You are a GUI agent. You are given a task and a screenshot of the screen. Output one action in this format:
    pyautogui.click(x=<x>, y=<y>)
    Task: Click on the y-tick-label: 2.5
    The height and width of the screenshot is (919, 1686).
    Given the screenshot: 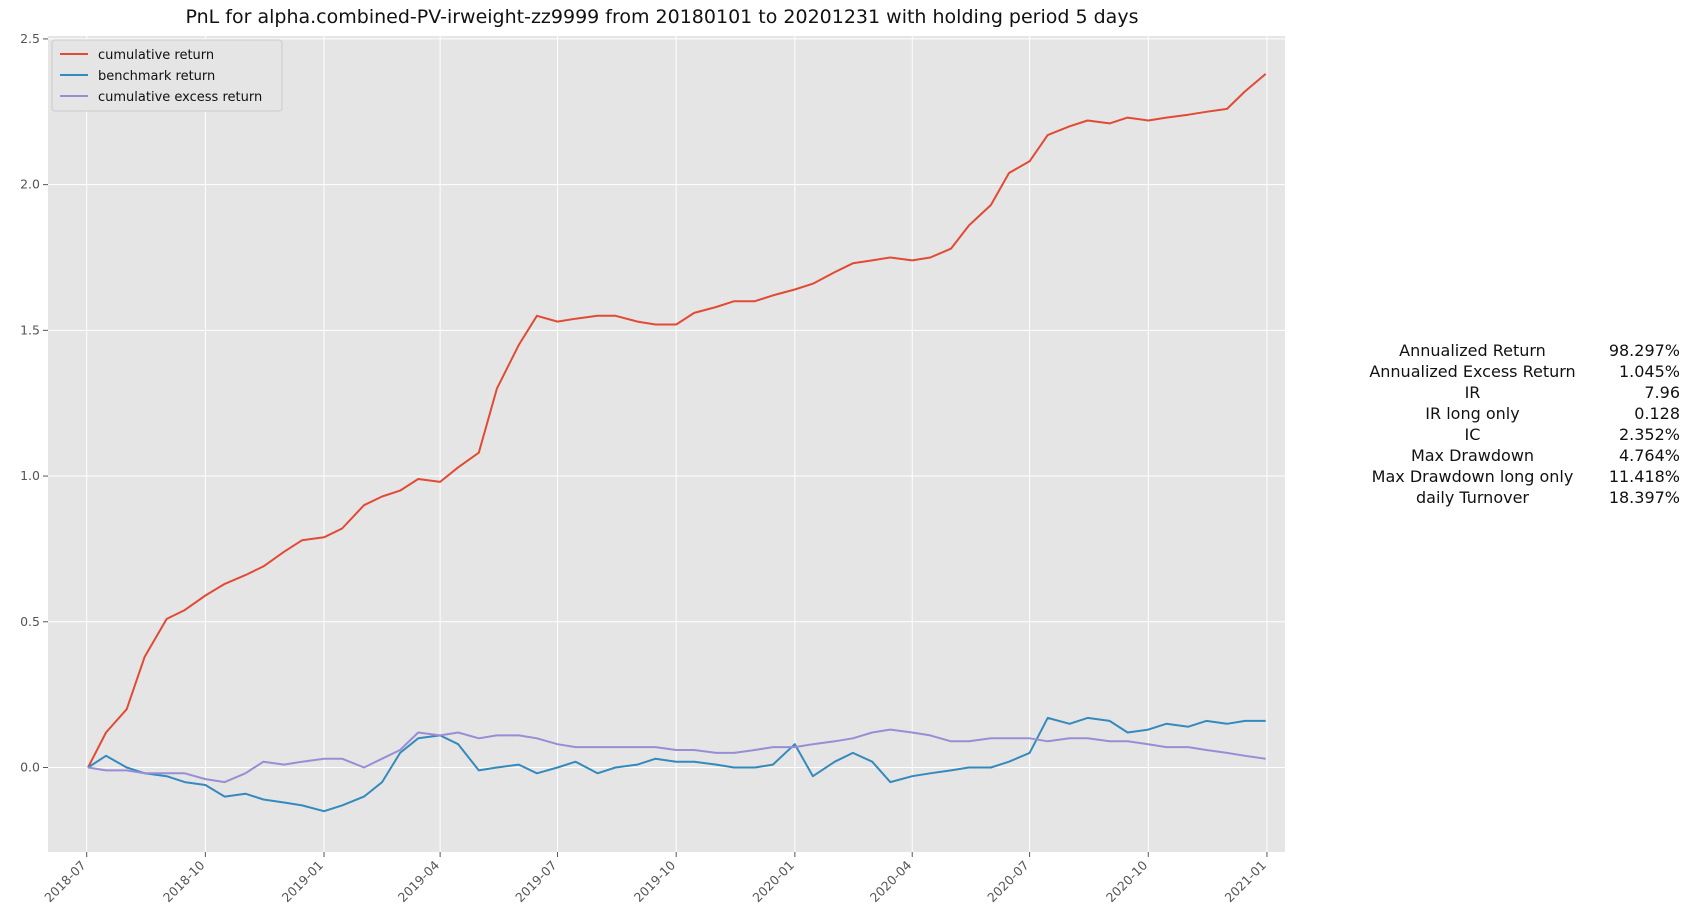 What is the action you would take?
    pyautogui.click(x=30, y=38)
    